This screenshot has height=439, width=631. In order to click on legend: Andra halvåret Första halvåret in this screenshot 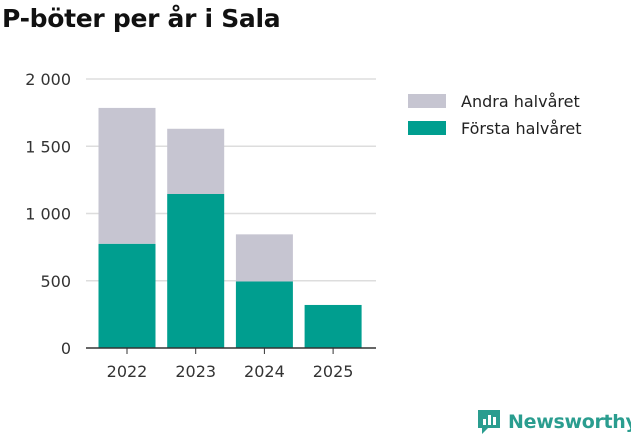, I will do `click(495, 115)`.